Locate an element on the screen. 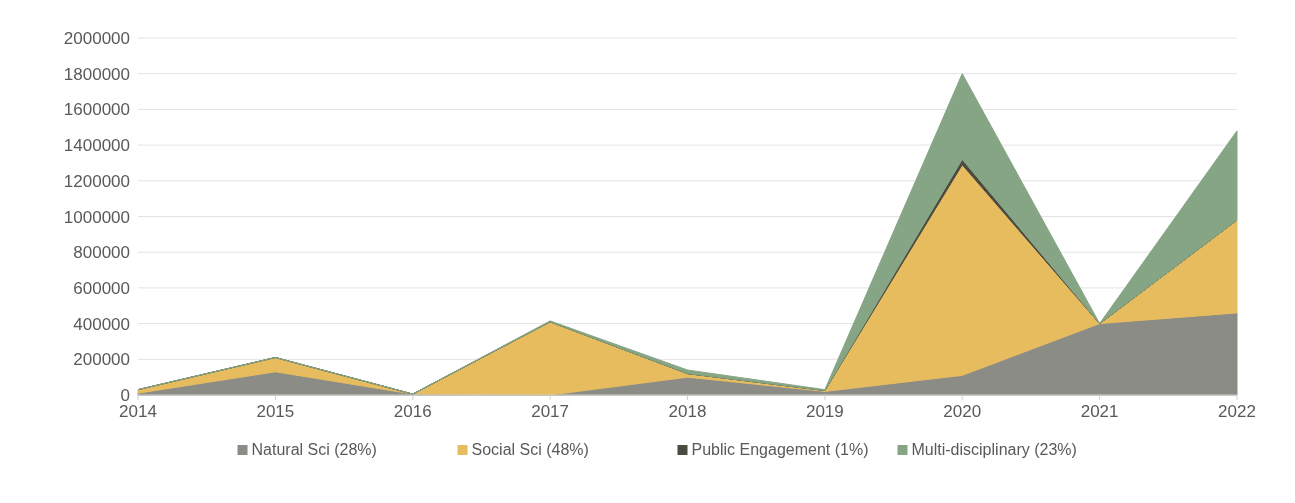 The image size is (1295, 503). legend-label: Social Sci (48%) is located at coordinates (530, 449).